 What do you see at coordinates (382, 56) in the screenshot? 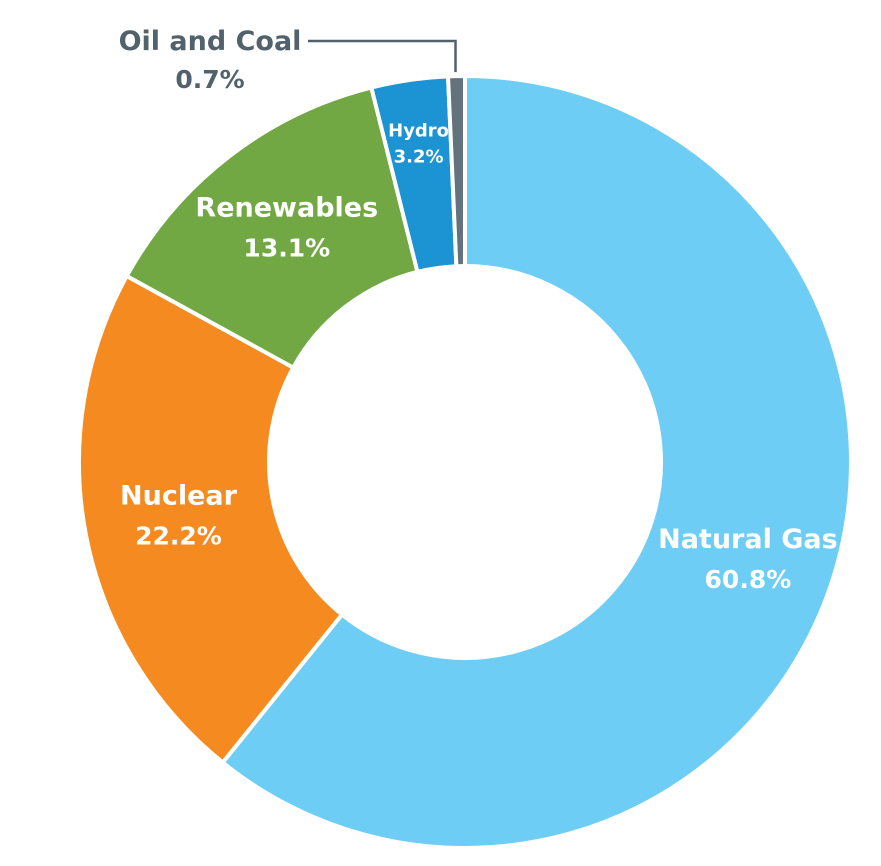
I see `leader-line-oil-and-coal` at bounding box center [382, 56].